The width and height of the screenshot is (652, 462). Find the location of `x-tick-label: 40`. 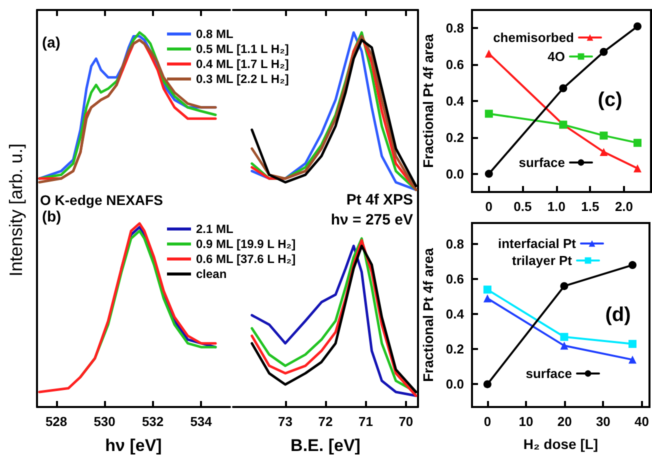

x-tick-label: 40 is located at coordinates (642, 421).